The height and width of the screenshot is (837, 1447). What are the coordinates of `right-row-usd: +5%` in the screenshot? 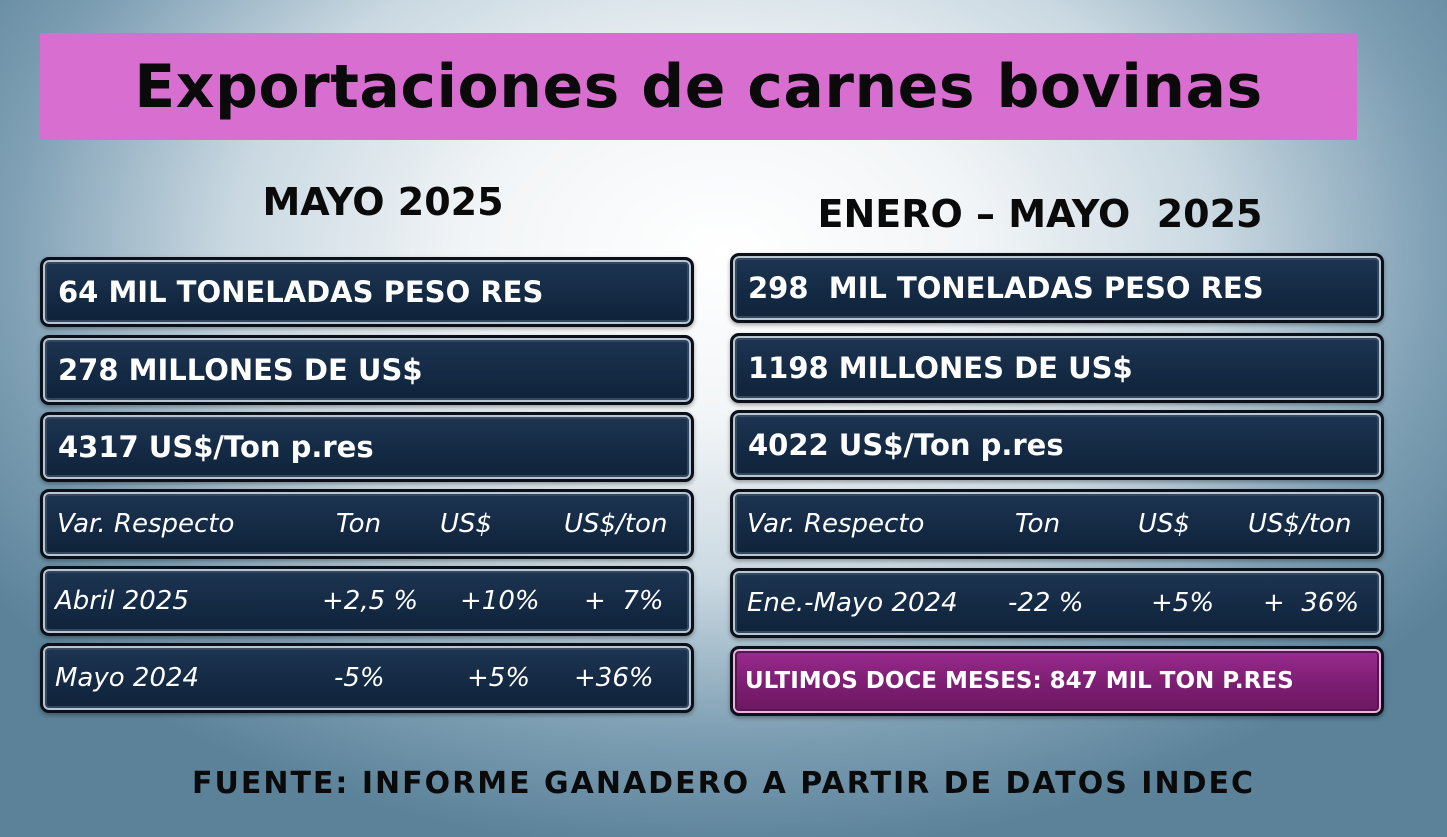 It's located at (1183, 603).